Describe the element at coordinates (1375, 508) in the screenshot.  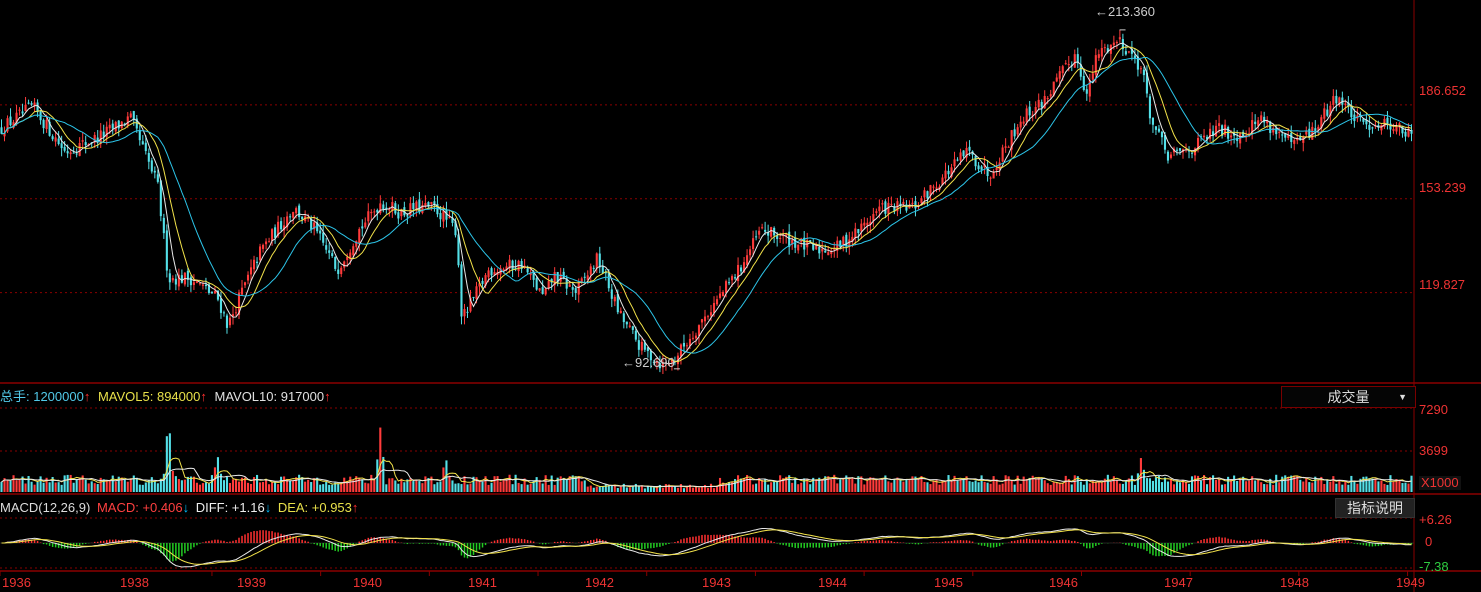
I see `indicator-help-button: 指标说明` at that location.